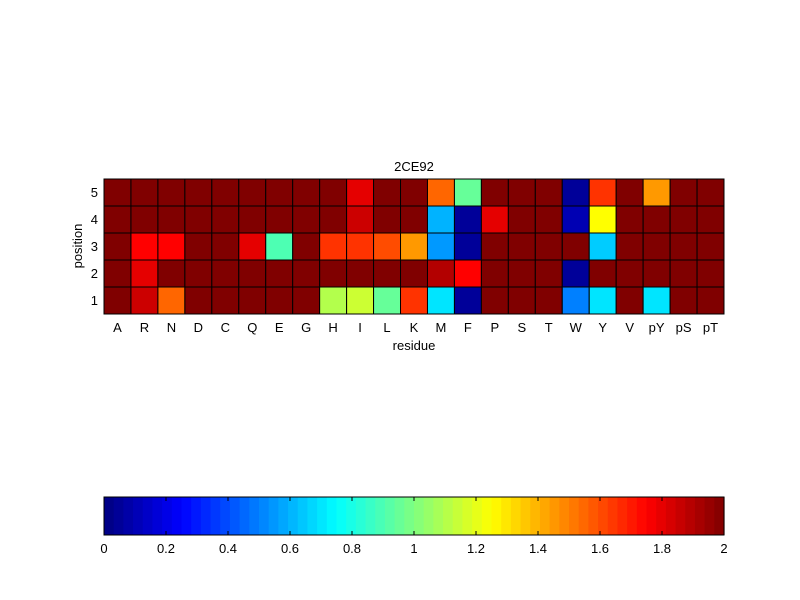 Image resolution: width=800 pixels, height=600 pixels. Describe the element at coordinates (413, 548) in the screenshot. I see `colorbar-tick-label: 1` at that location.